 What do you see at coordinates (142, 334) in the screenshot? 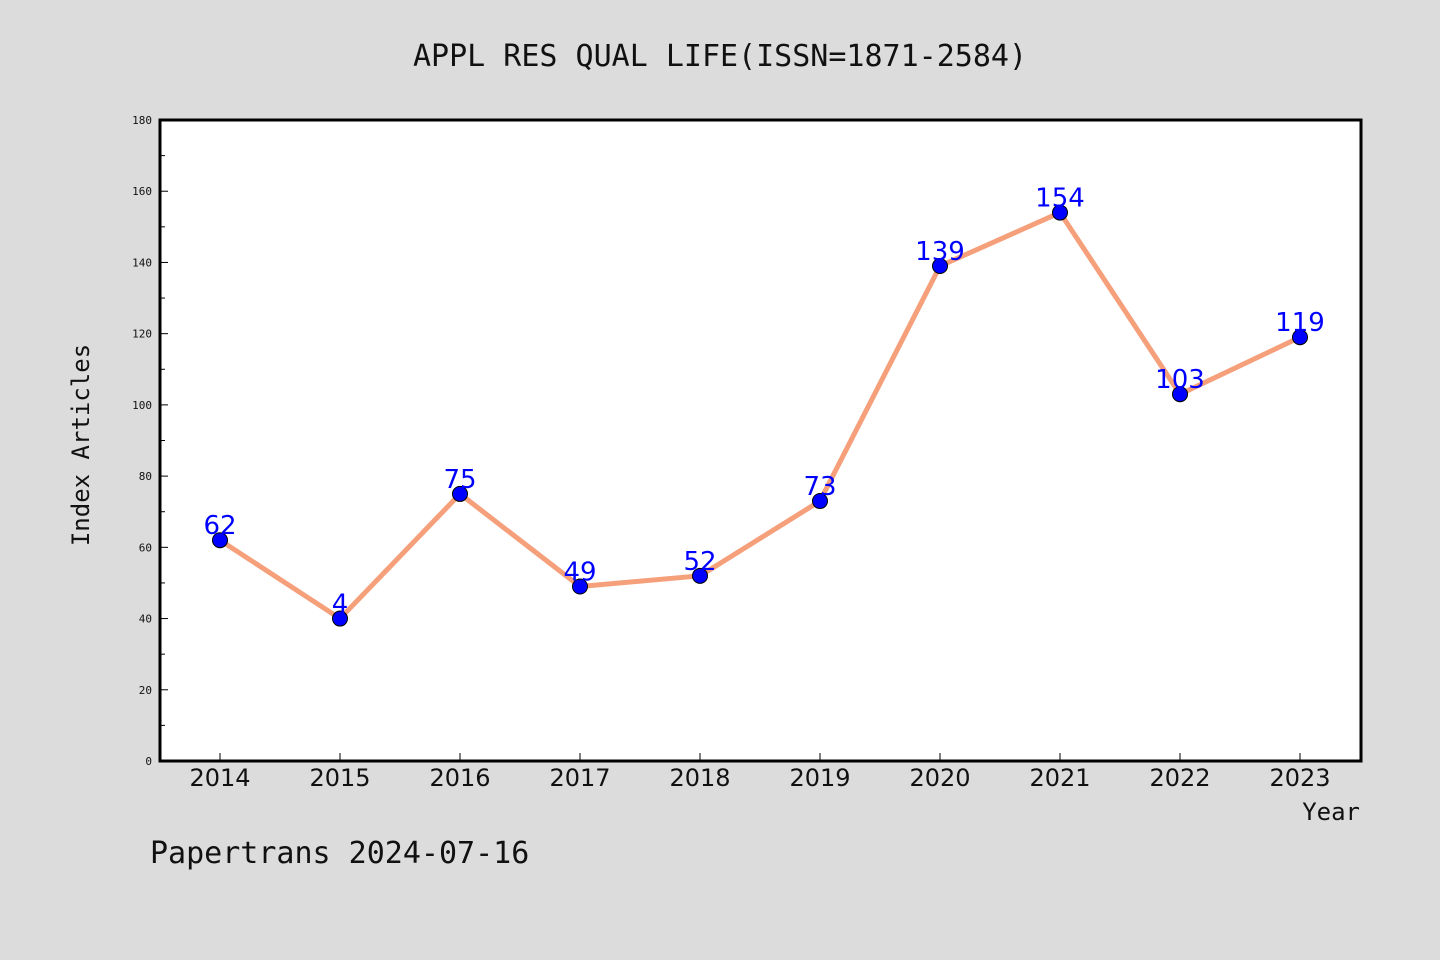
I see `y-tick-label: 120` at bounding box center [142, 334].